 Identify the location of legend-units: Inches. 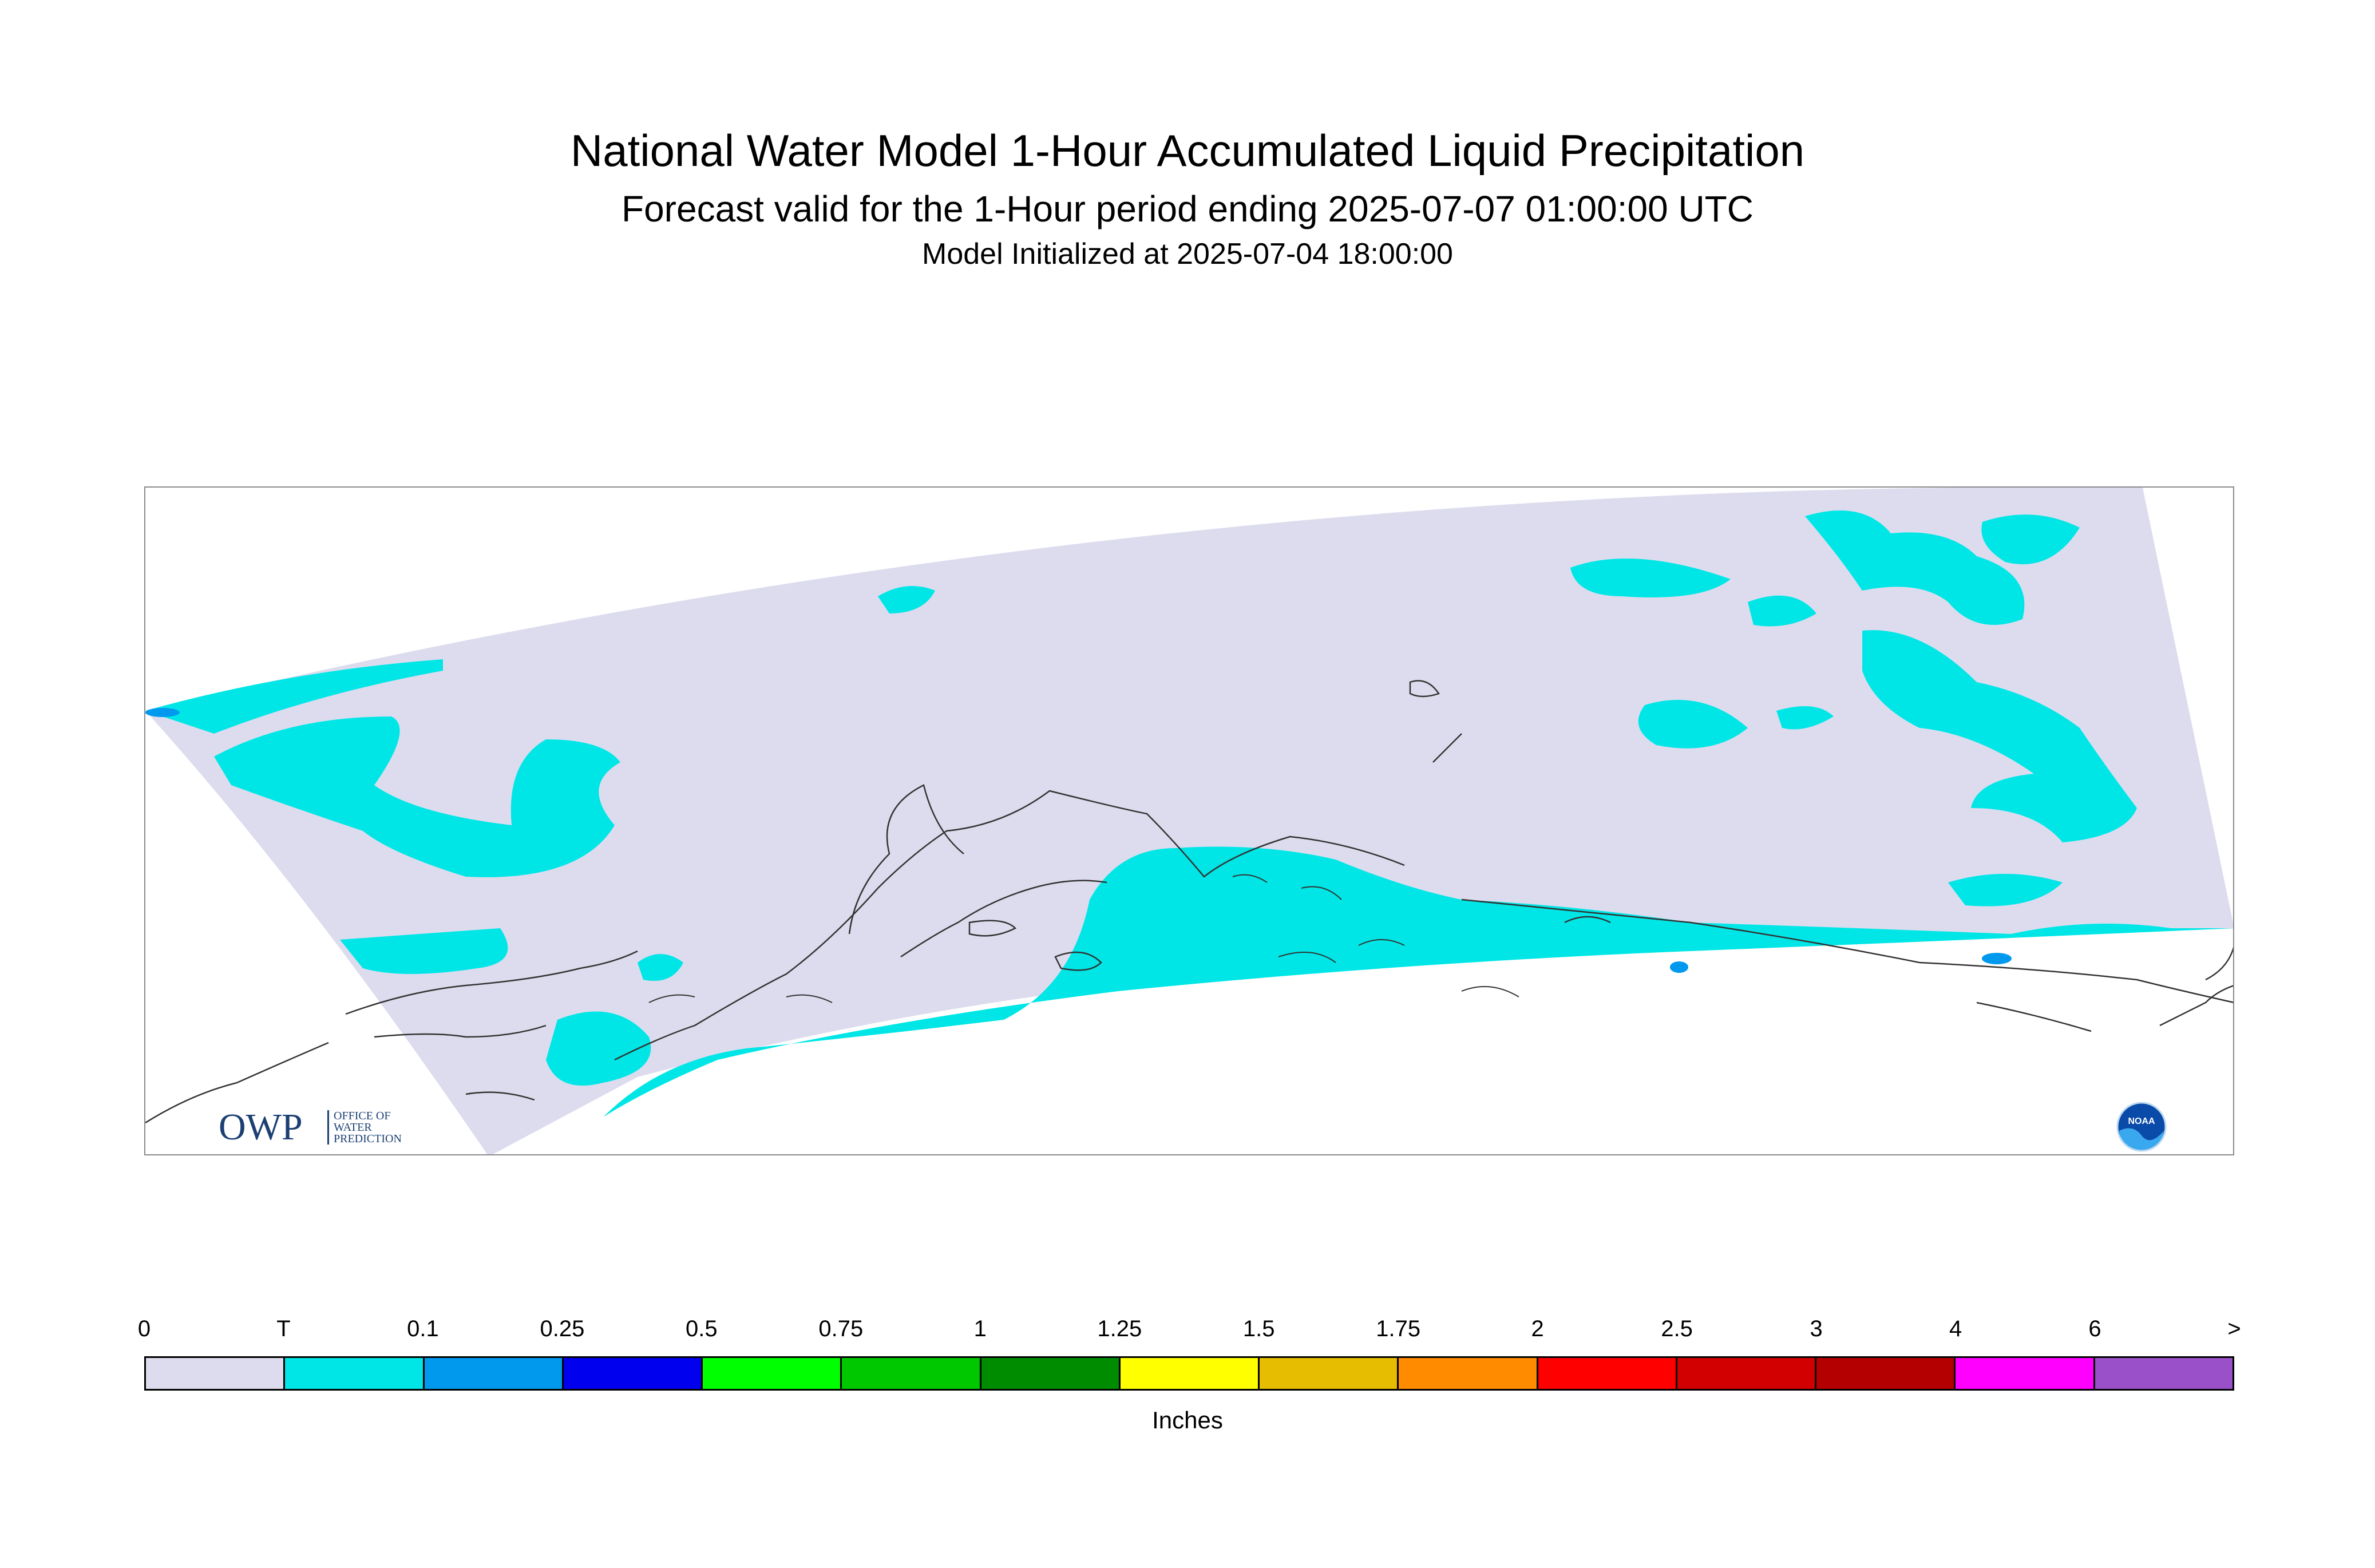
(1187, 1420).